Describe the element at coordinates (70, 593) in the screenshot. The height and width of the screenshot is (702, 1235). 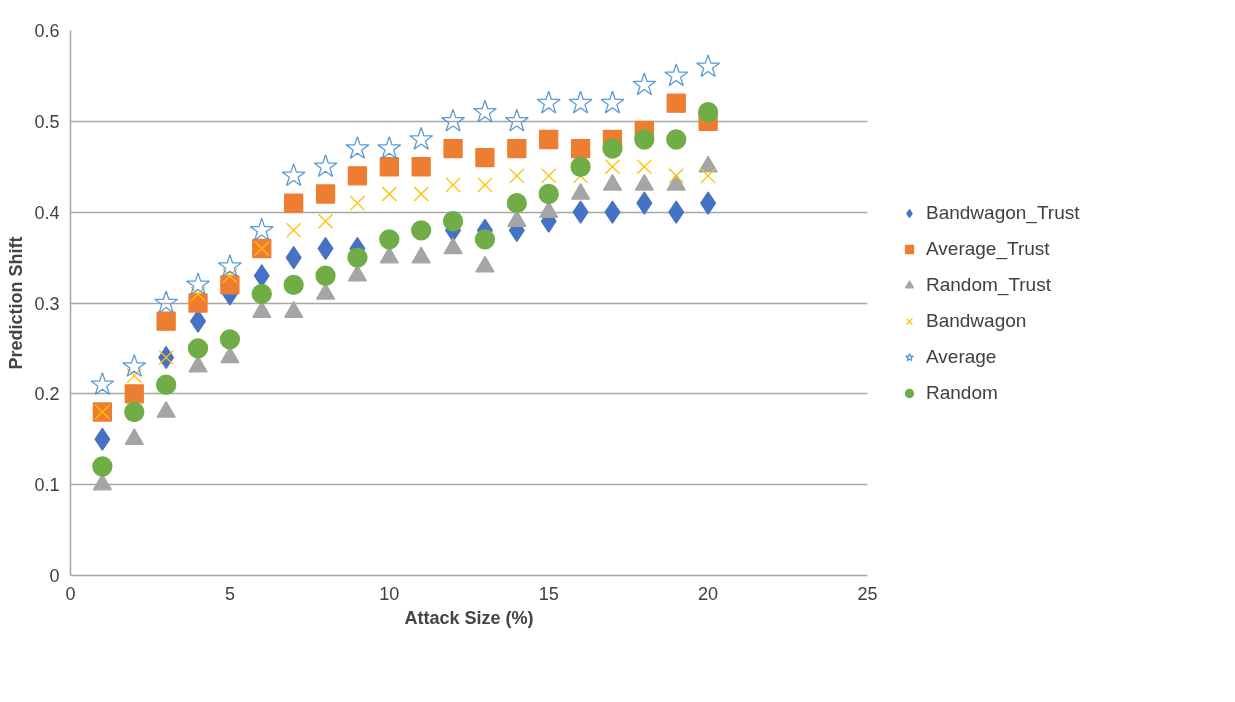
I see `x-tick-label: 0` at that location.